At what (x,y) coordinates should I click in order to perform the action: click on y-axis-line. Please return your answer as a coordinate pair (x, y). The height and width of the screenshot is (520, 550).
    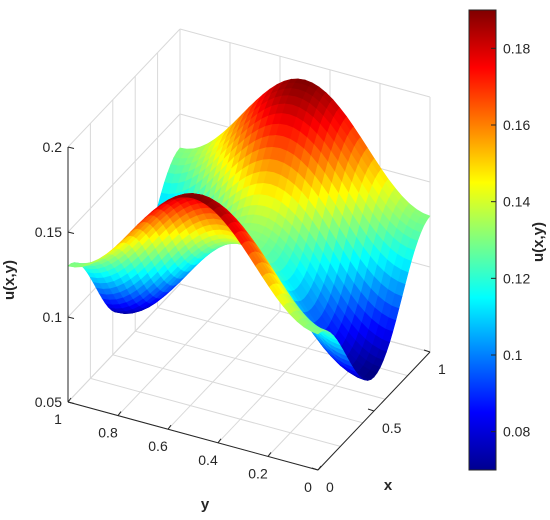
    Looking at the image, I should click on (193, 436).